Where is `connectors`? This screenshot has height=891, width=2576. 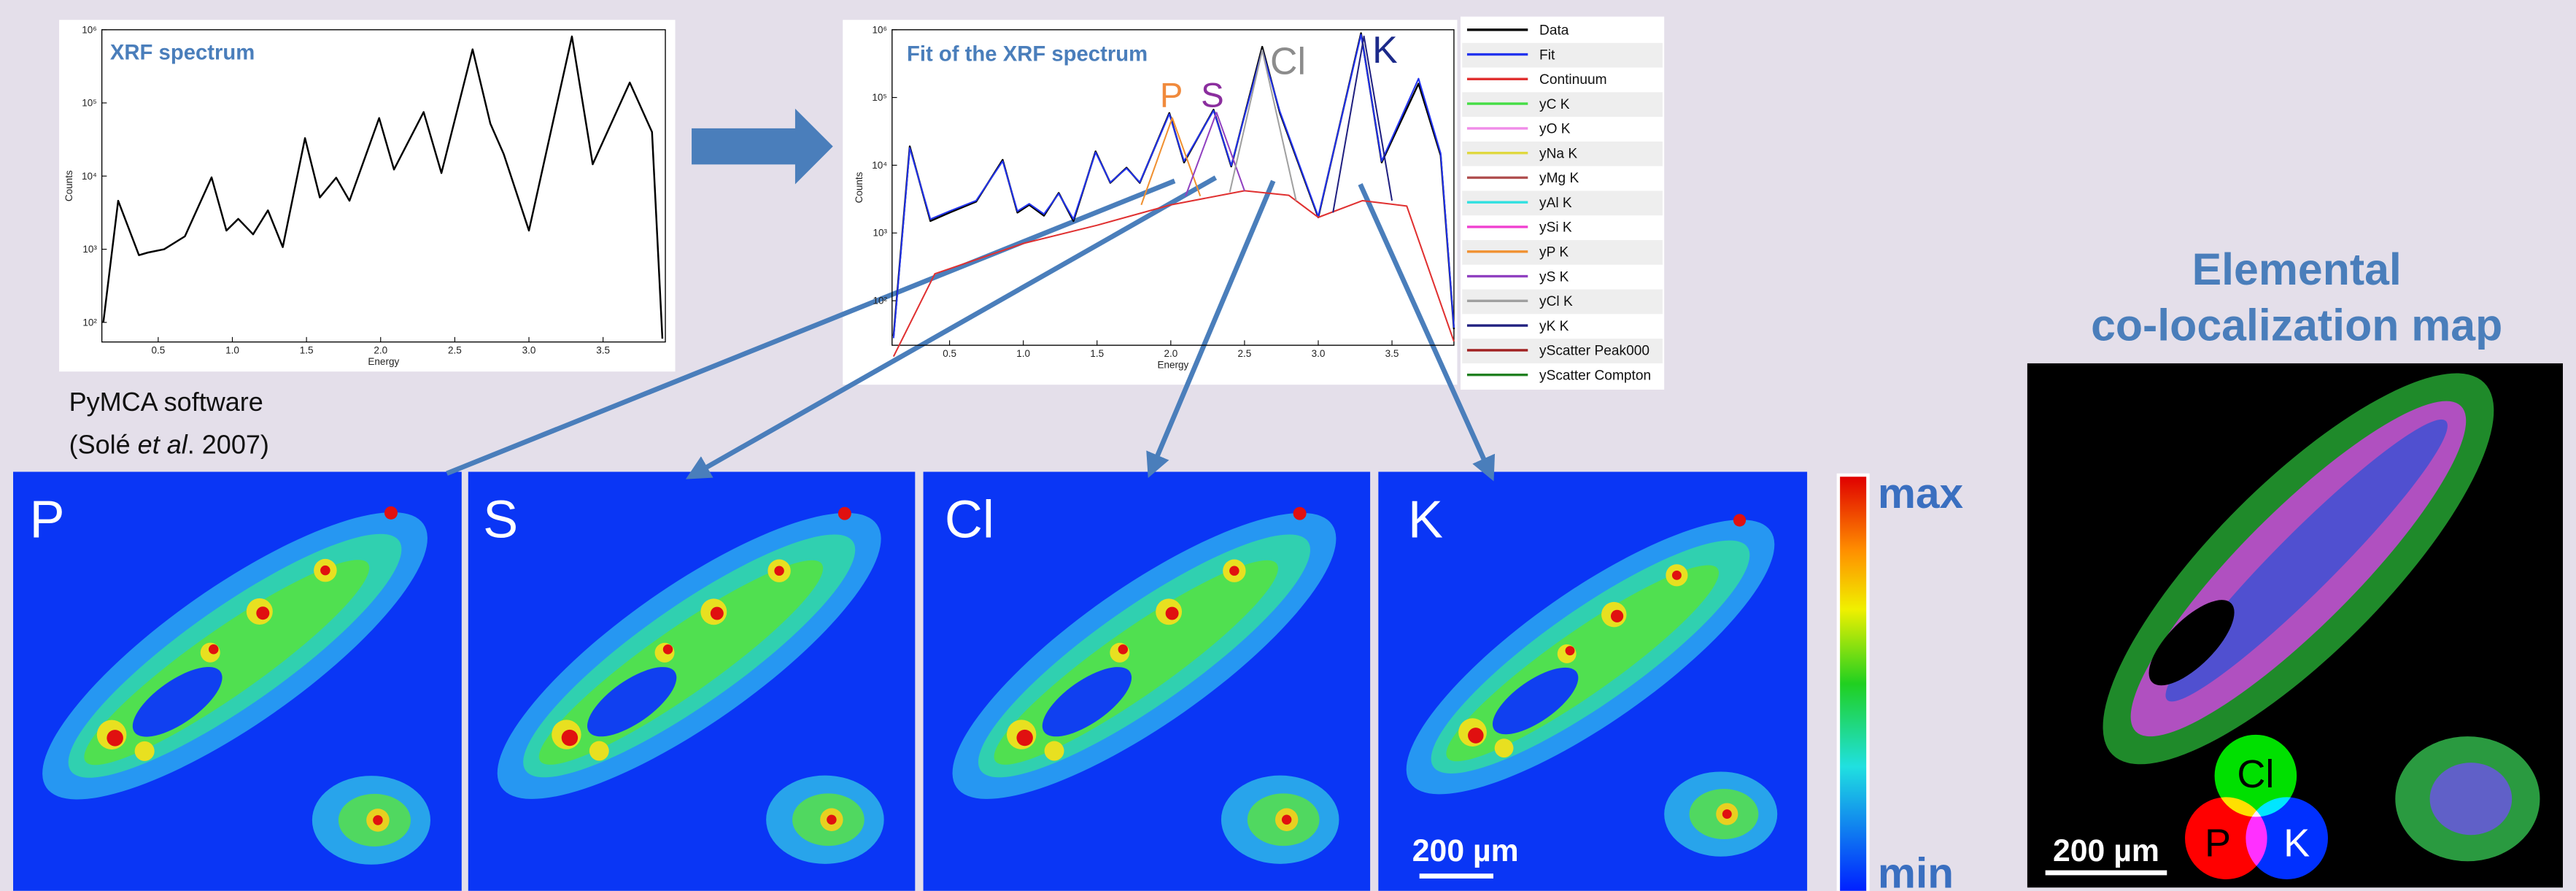 connectors is located at coordinates (971, 328).